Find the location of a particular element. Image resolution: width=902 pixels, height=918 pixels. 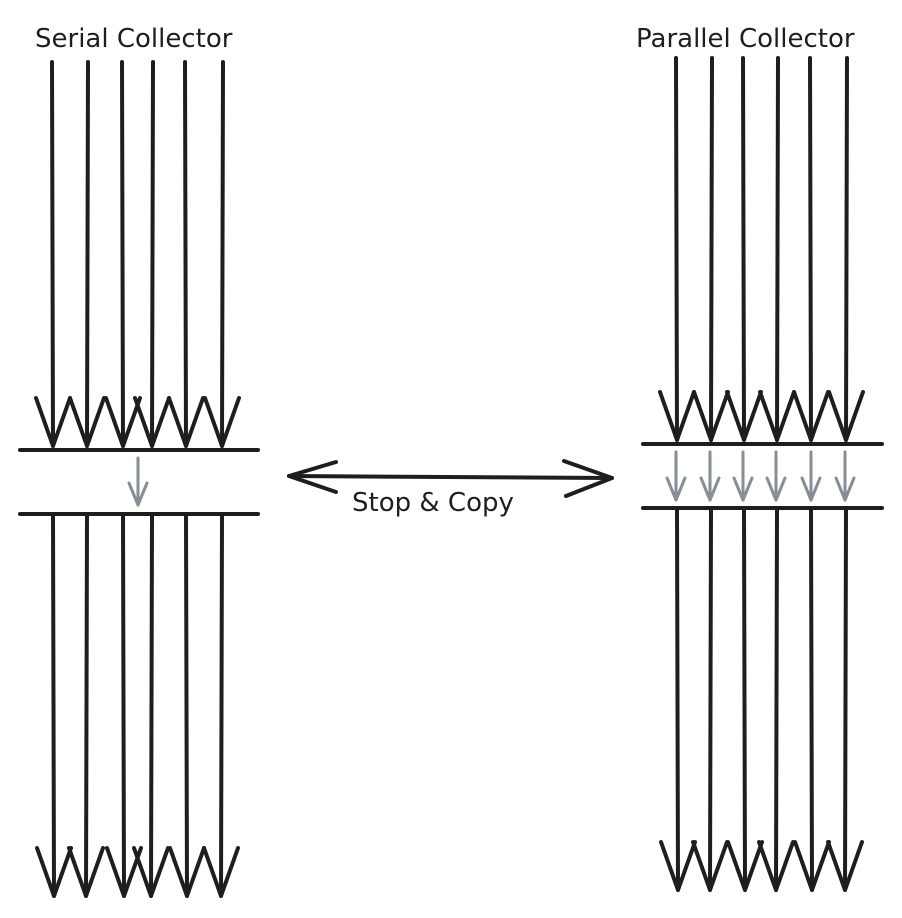

serial-app-thread-before-3-head is located at coordinates (123, 422).